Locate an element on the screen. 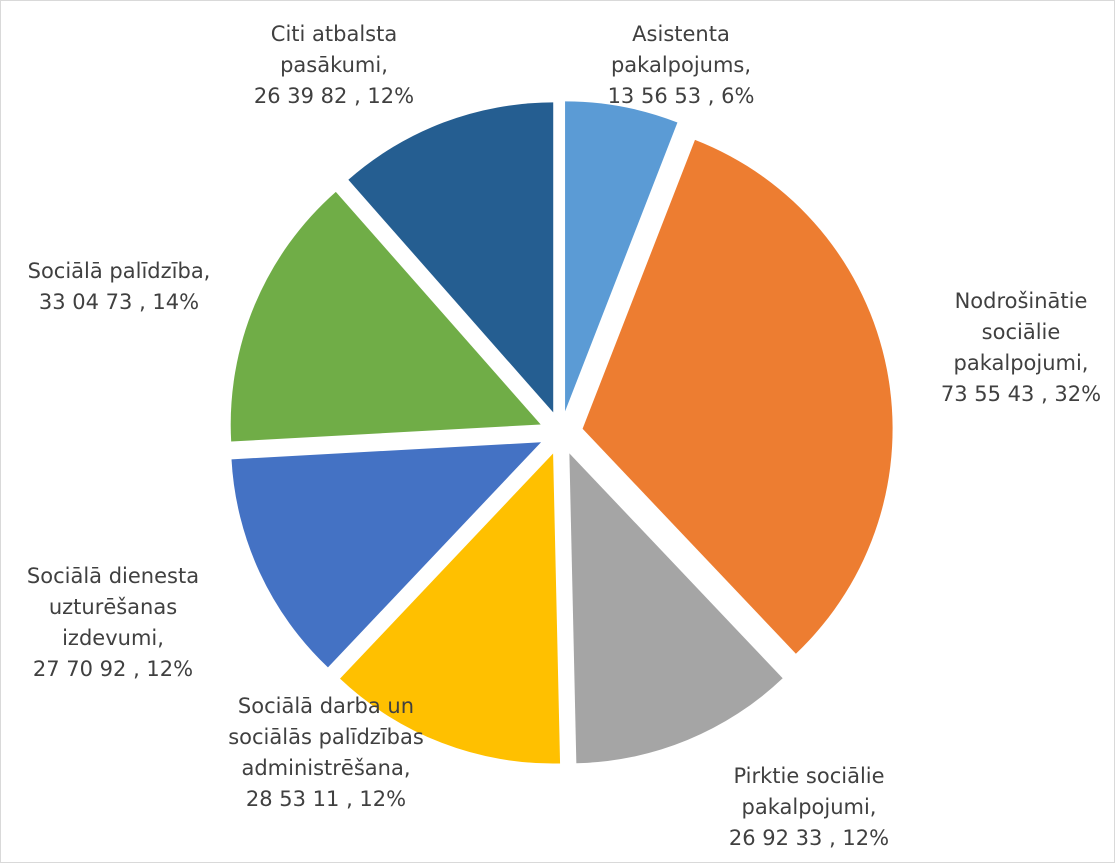 This screenshot has width=1115, height=863. value-label: 33 04 73 , 14% is located at coordinates (119, 302).